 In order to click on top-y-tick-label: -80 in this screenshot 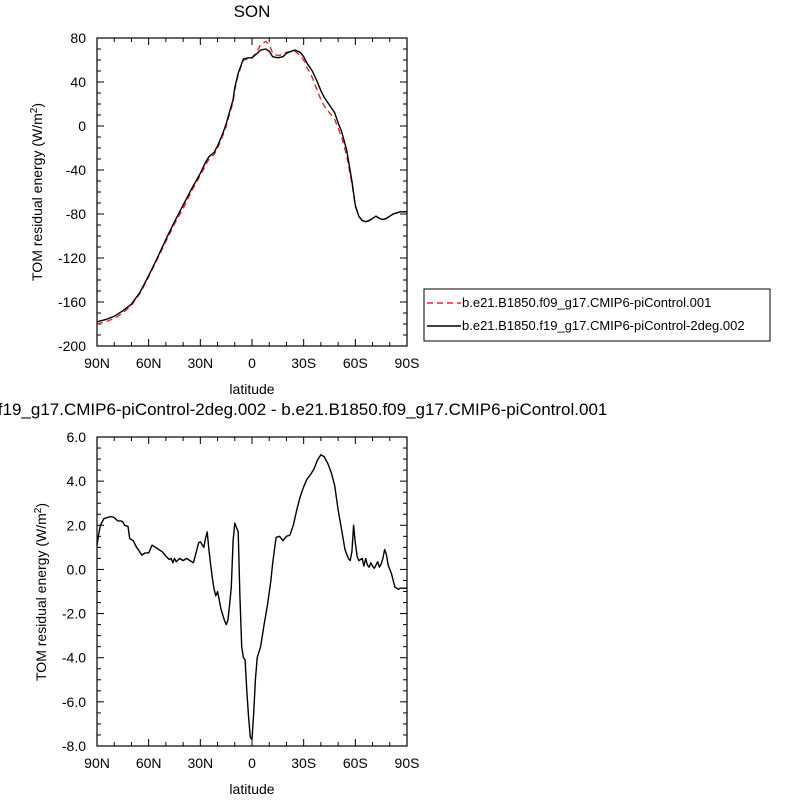, I will do `click(76, 214)`.